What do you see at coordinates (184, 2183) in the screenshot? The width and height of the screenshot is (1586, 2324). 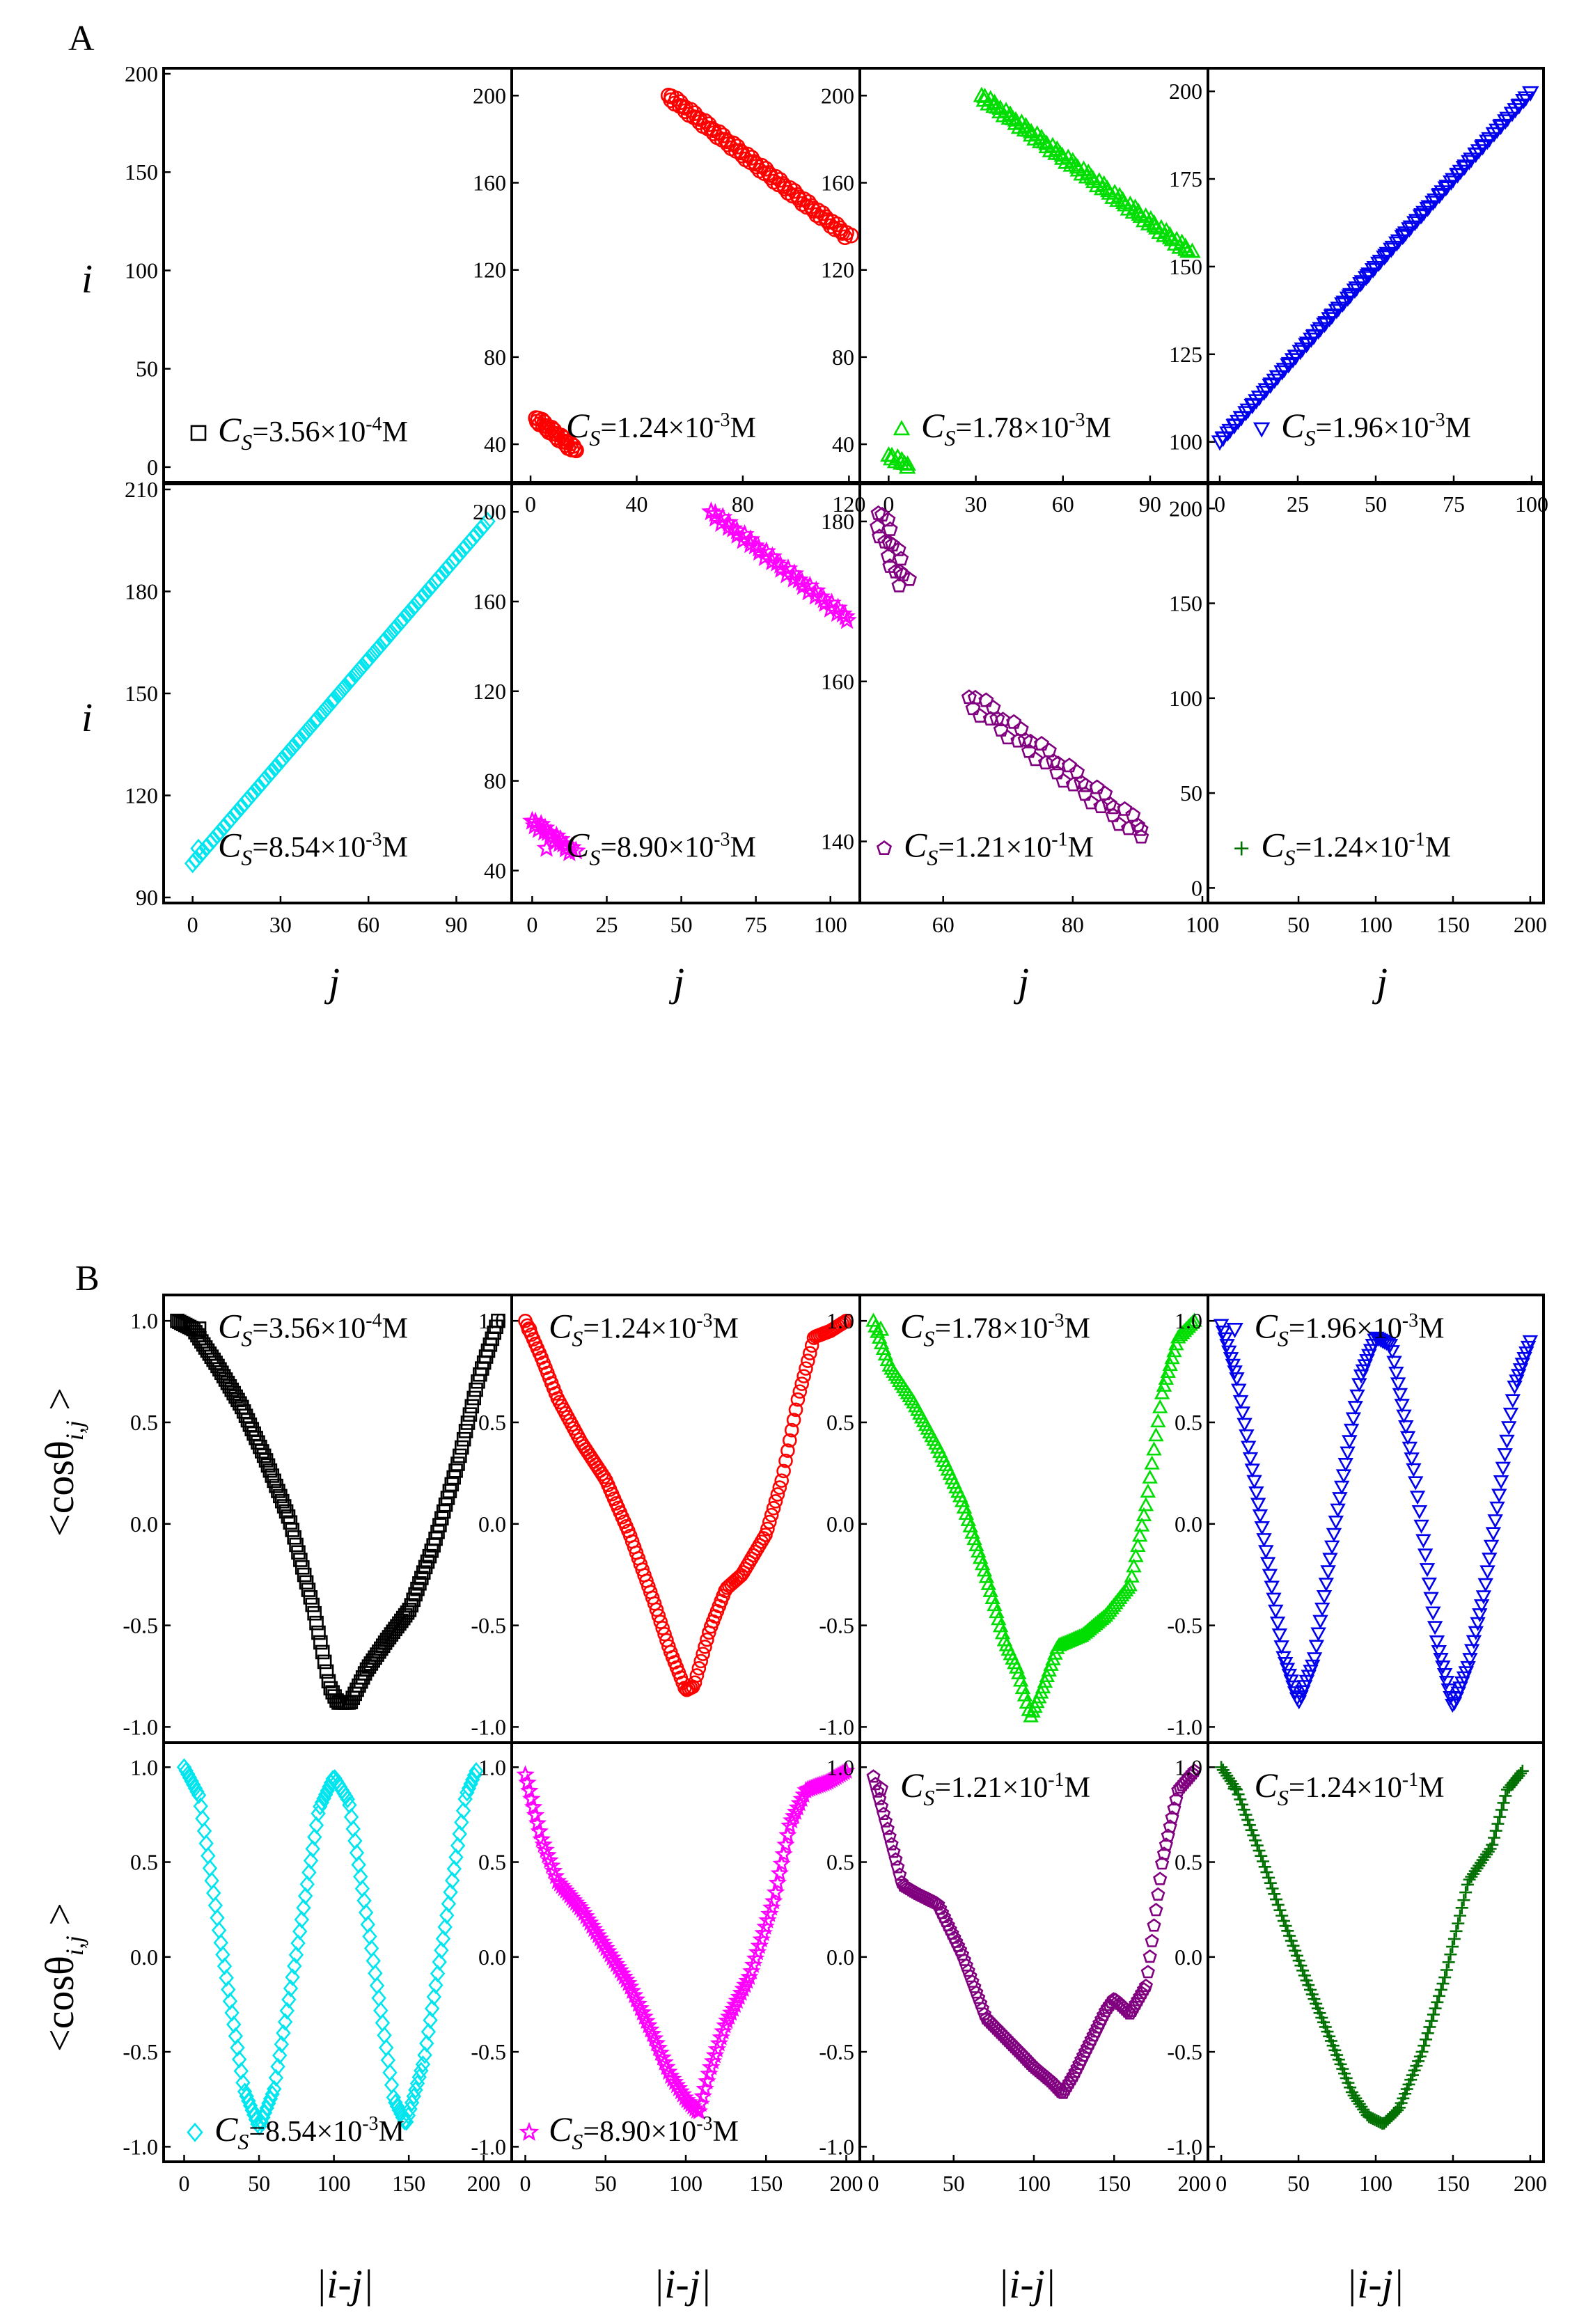 I see `x-tick-label: 0` at bounding box center [184, 2183].